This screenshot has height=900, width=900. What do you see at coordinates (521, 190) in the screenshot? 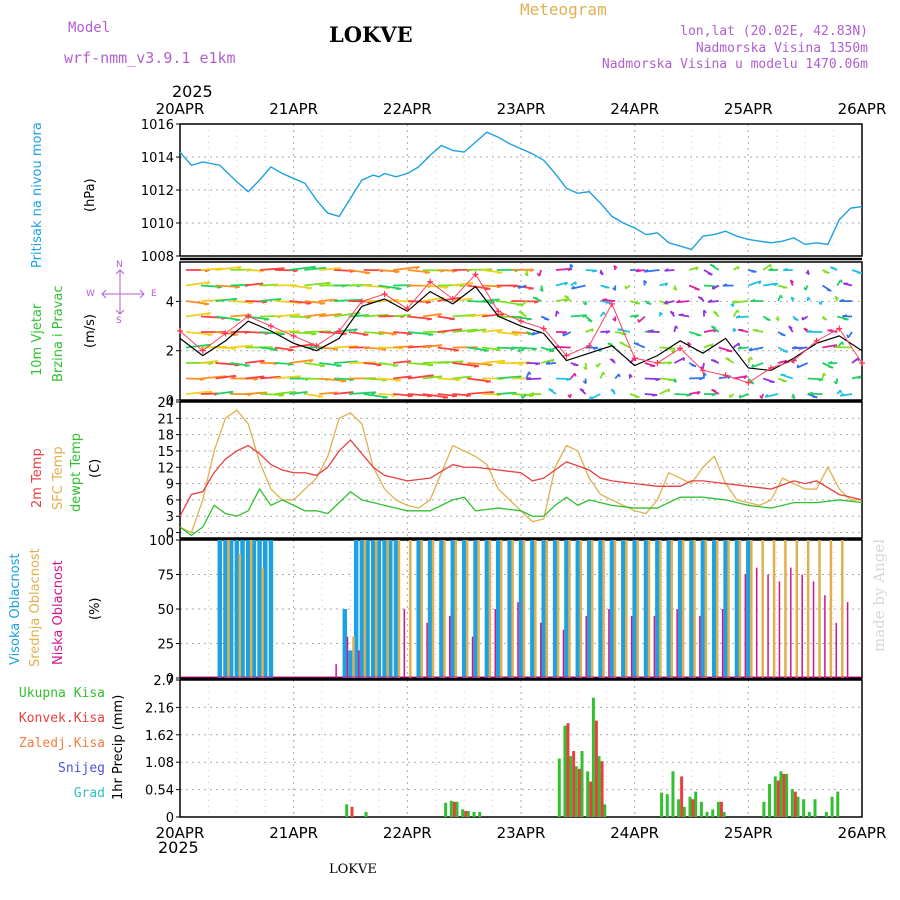
I see `panel-frame` at bounding box center [521, 190].